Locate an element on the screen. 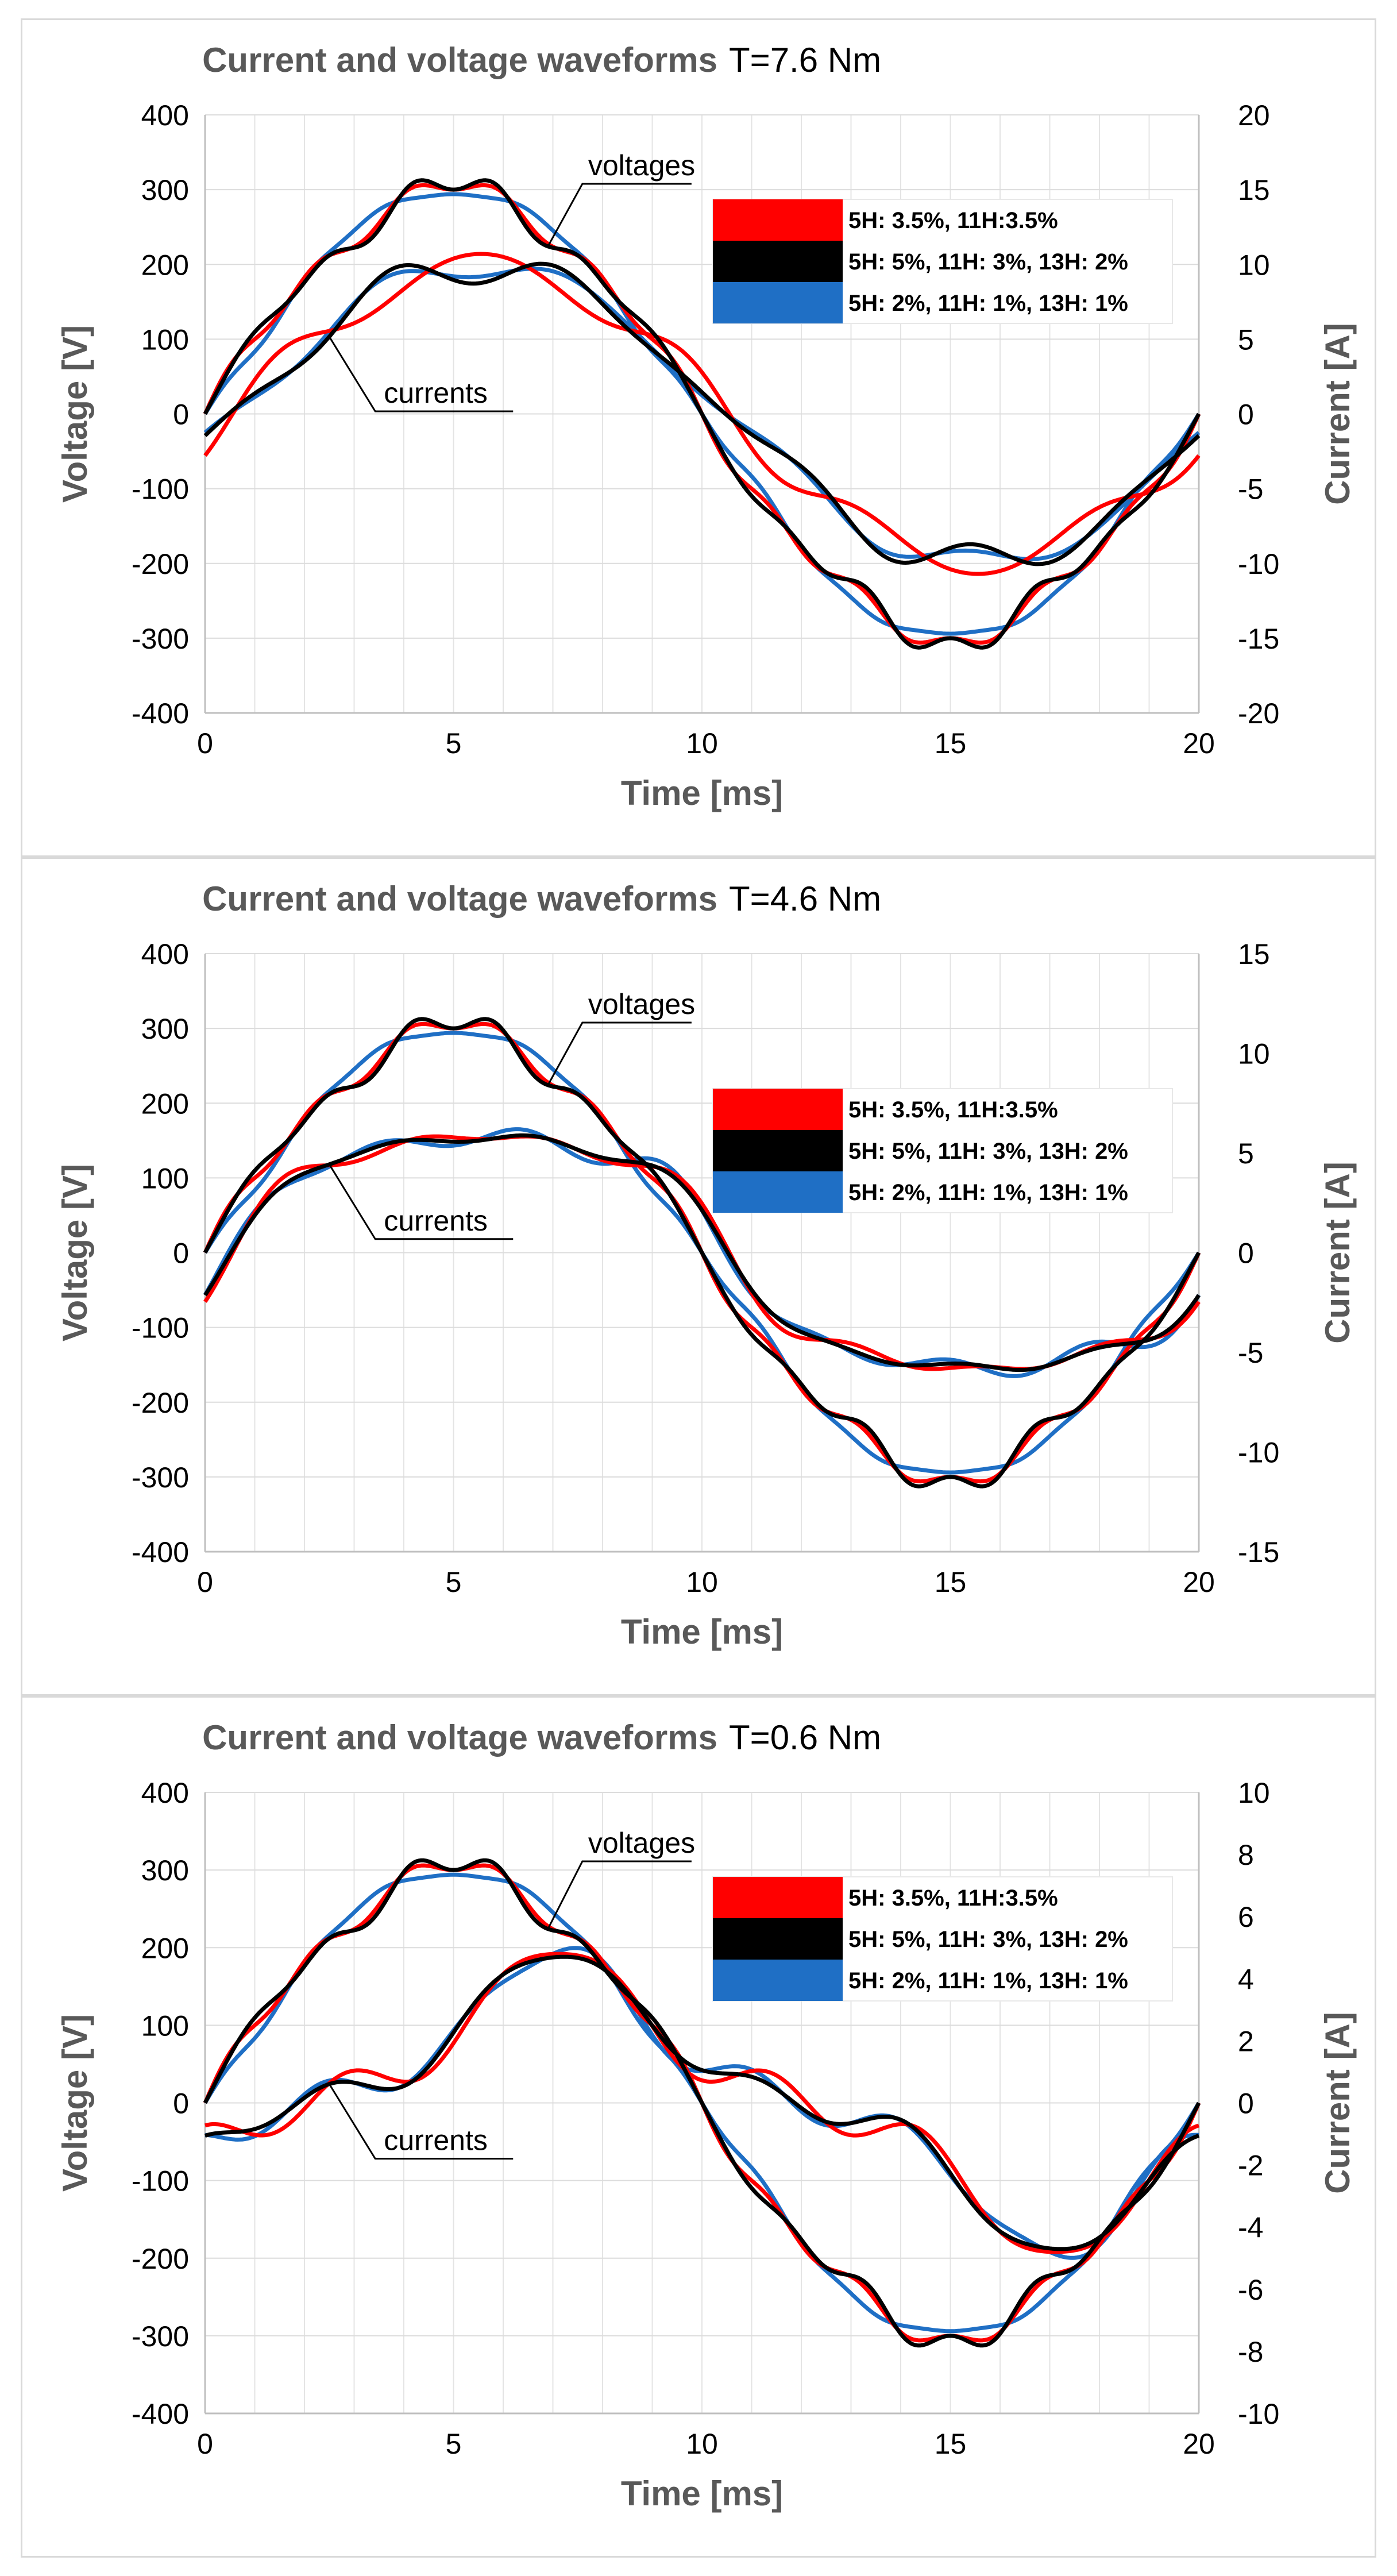 The height and width of the screenshot is (2576, 1397). y-tick-label: 300 is located at coordinates (165, 190).